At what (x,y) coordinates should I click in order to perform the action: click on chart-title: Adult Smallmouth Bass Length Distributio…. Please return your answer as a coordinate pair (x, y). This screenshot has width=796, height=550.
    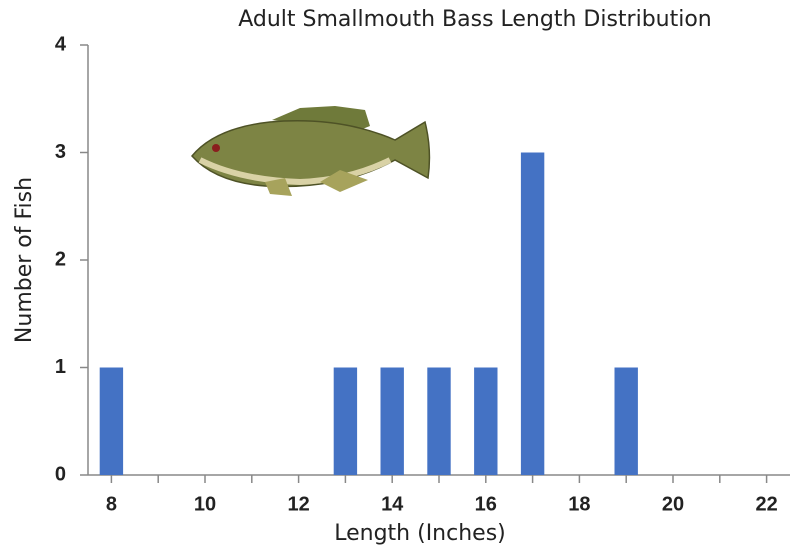
    Looking at the image, I should click on (475, 19).